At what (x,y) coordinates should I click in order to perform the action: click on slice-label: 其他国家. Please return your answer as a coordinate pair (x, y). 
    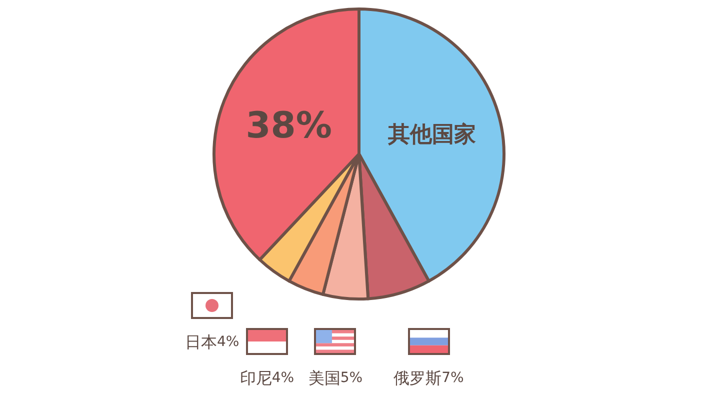
    Looking at the image, I should click on (431, 135).